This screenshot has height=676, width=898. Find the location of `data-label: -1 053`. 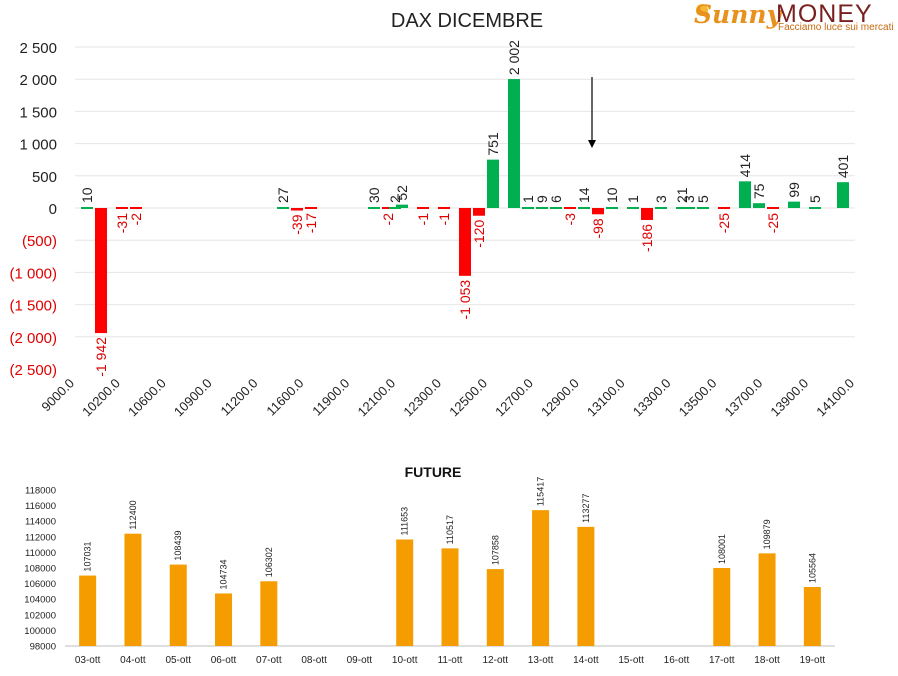

data-label: -1 053 is located at coordinates (465, 300).